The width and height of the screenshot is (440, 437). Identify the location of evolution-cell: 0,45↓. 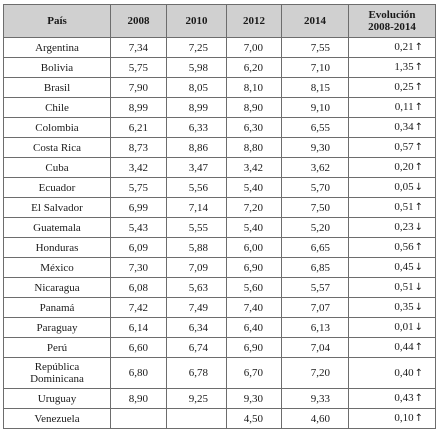
(392, 267).